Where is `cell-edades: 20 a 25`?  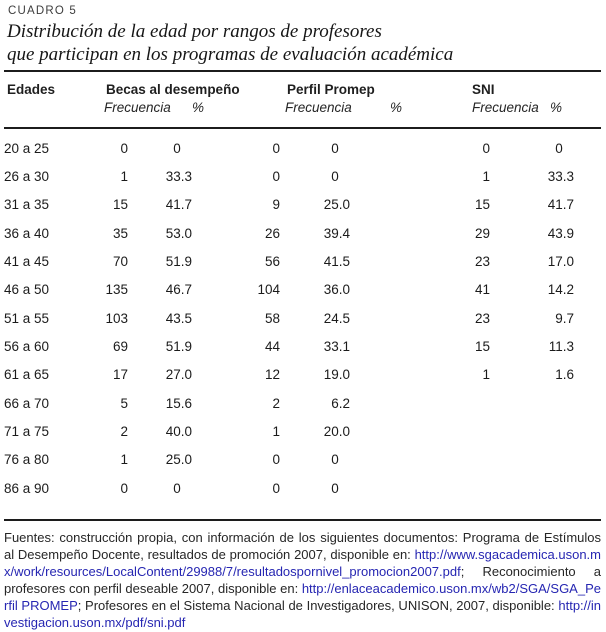
cell-edades: 20 a 25 is located at coordinates (27, 148).